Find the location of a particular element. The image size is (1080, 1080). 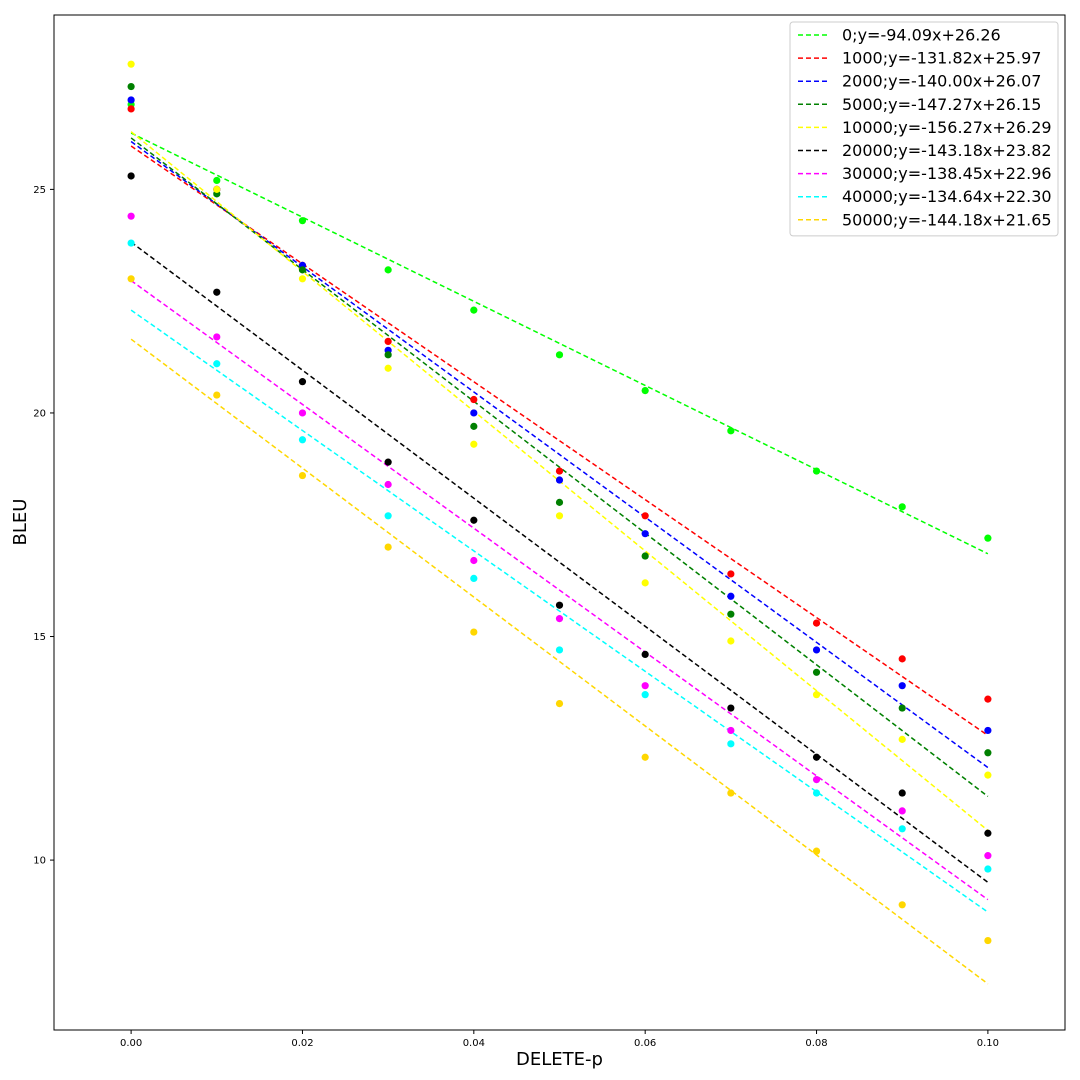

legend-label: 40000;y=-134.64x+22.30 is located at coordinates (947, 196).